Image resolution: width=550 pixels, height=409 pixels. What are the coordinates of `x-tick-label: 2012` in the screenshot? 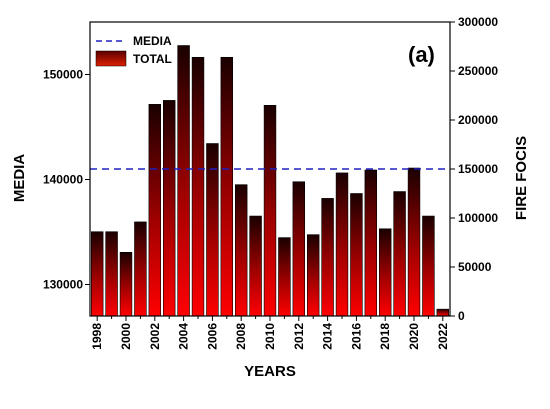 It's located at (299, 336).